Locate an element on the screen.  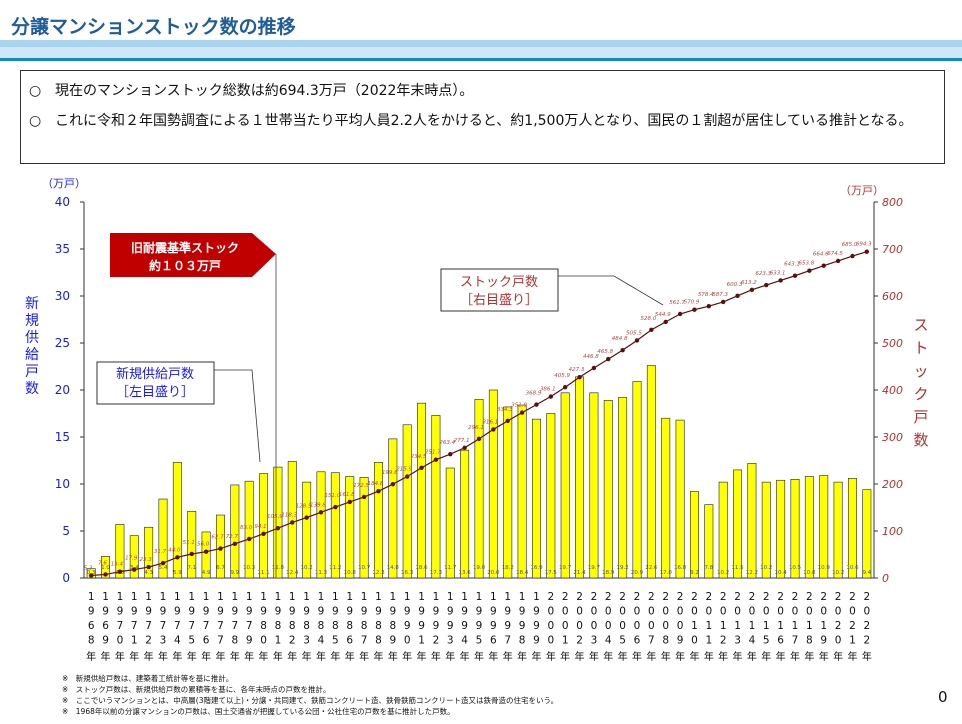
left-axis-title-char: 規 is located at coordinates (32, 321).